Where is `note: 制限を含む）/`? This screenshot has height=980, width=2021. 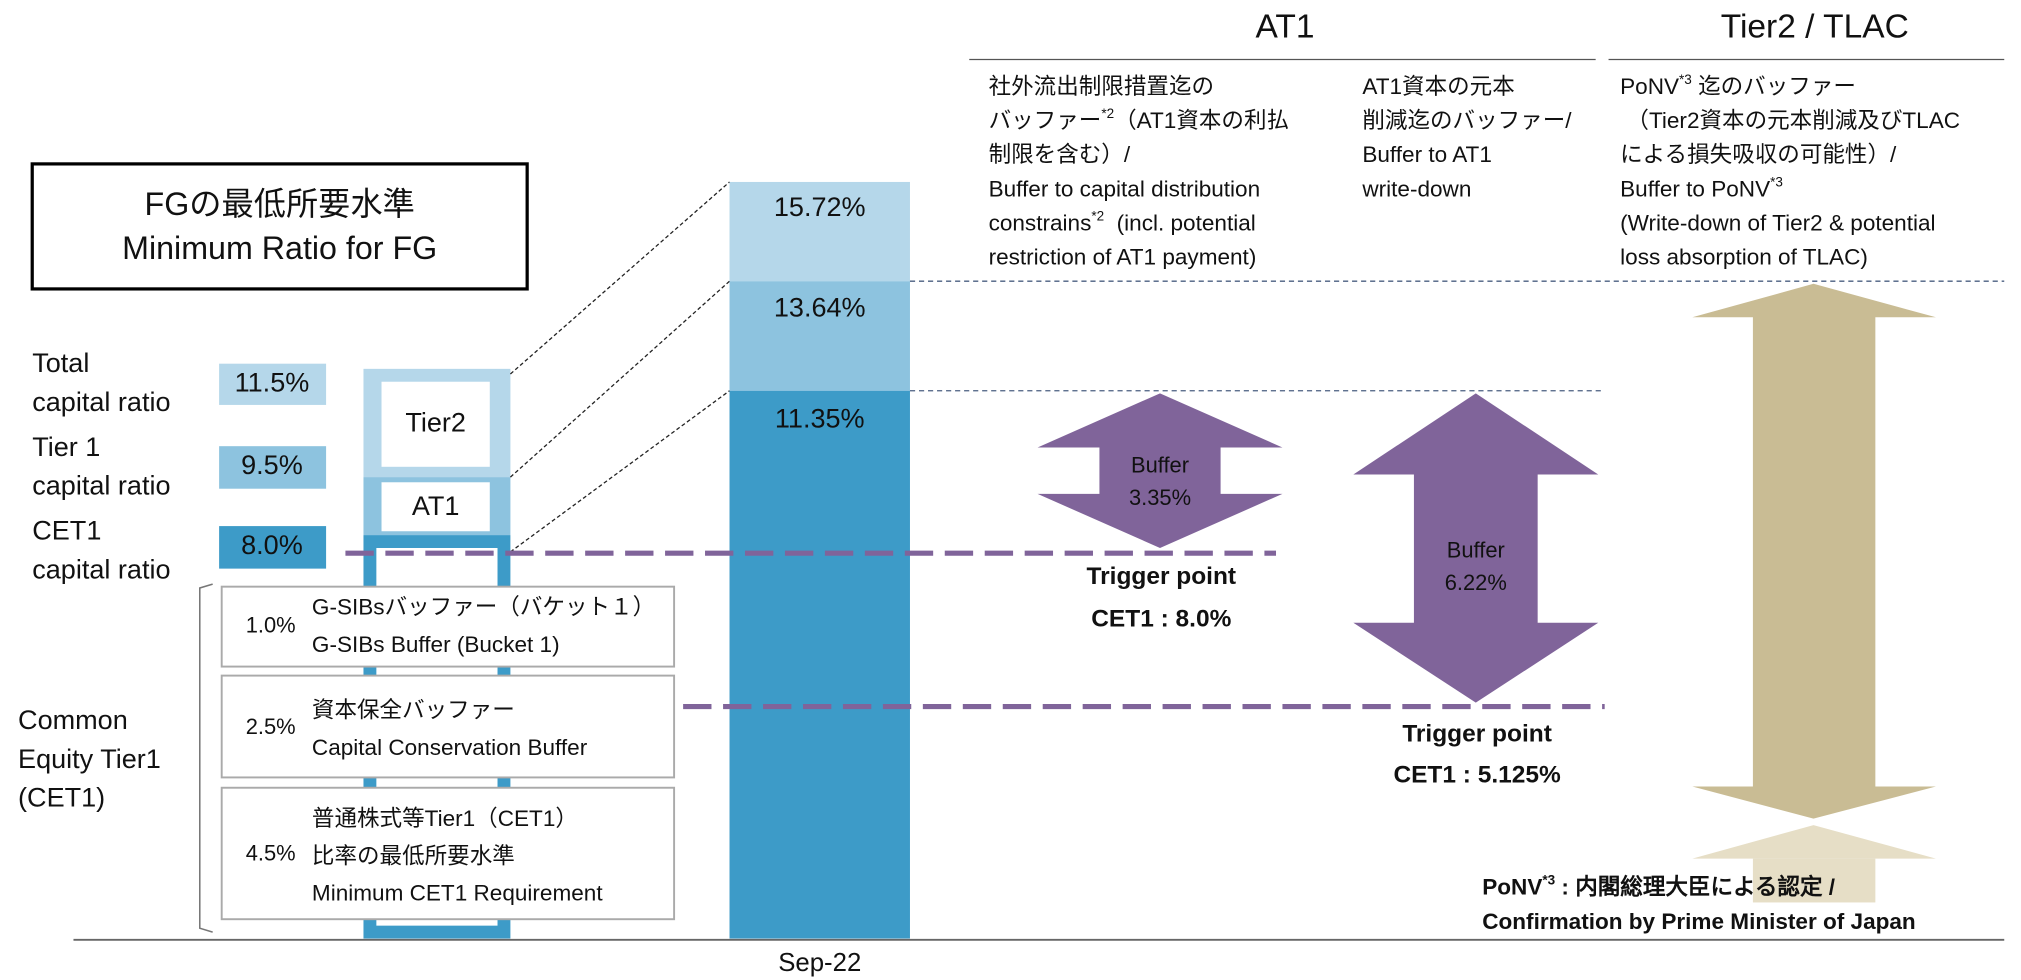 note: 制限を含む）/ is located at coordinates (1060, 154).